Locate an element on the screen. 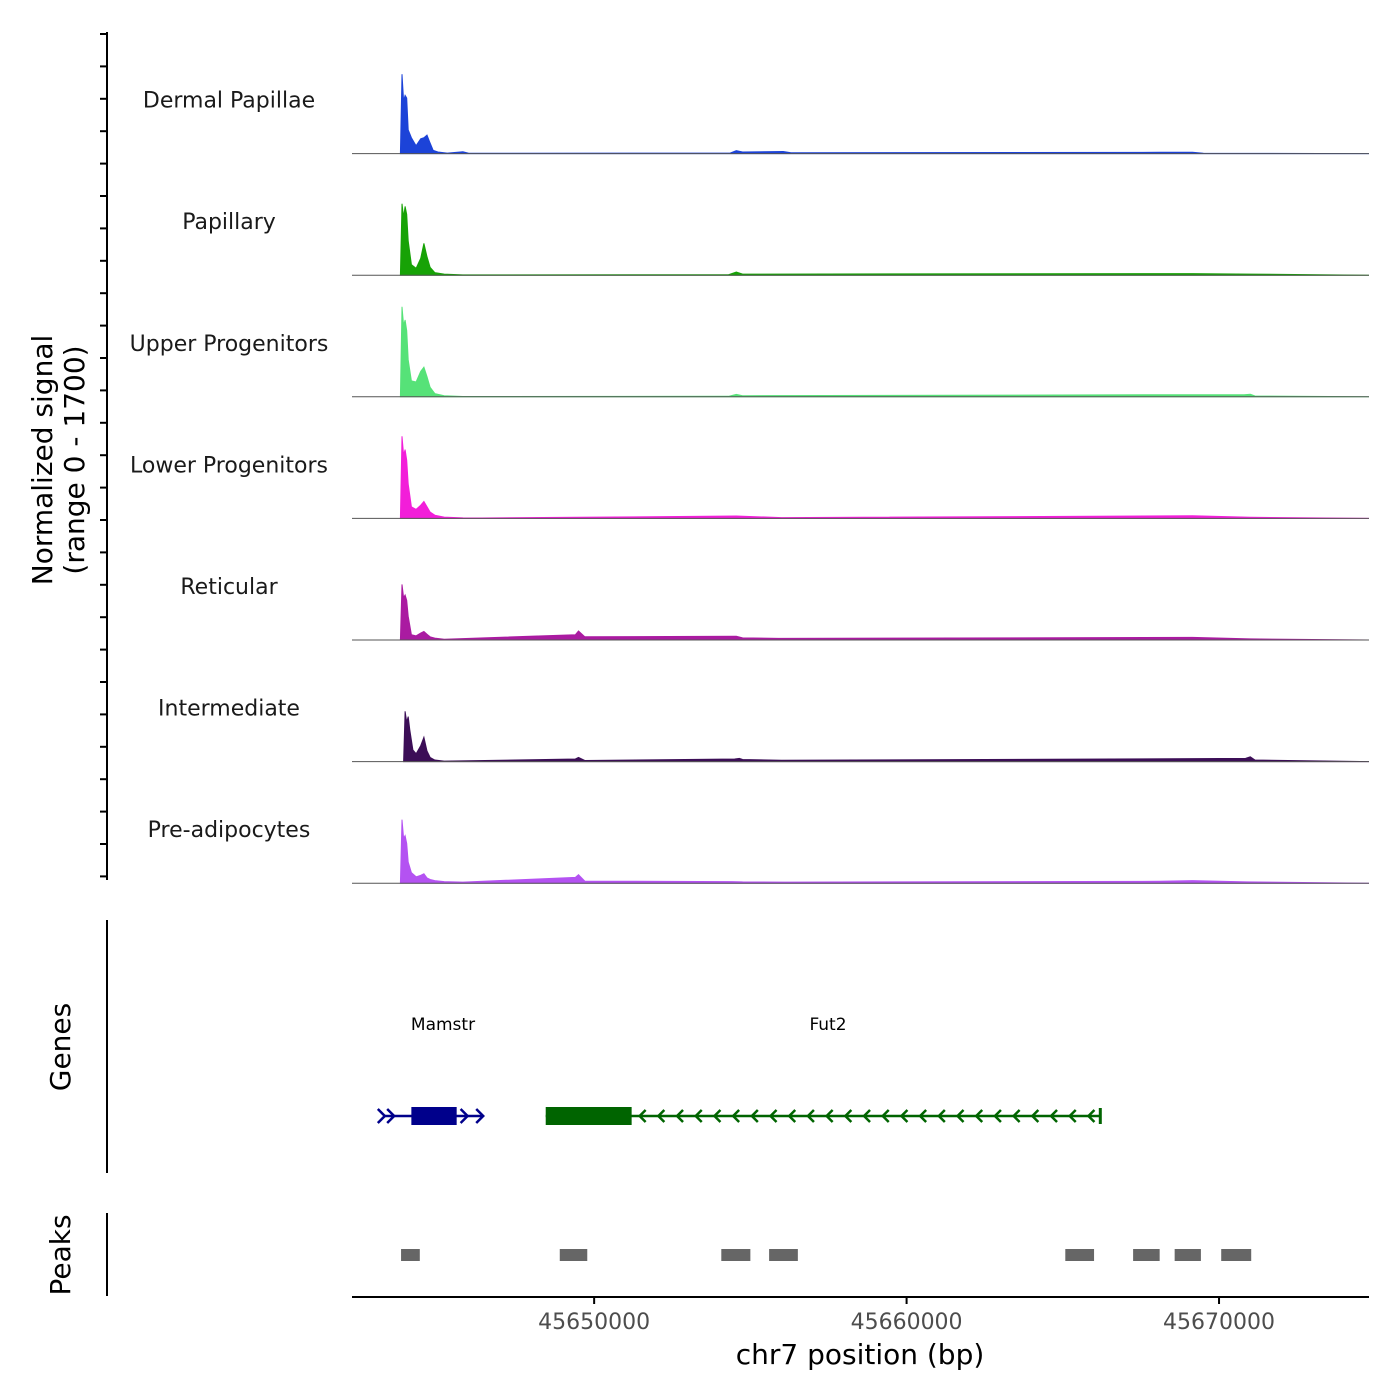 This screenshot has height=1400, width=1400. track-label: Lower Progenitors is located at coordinates (229, 465).